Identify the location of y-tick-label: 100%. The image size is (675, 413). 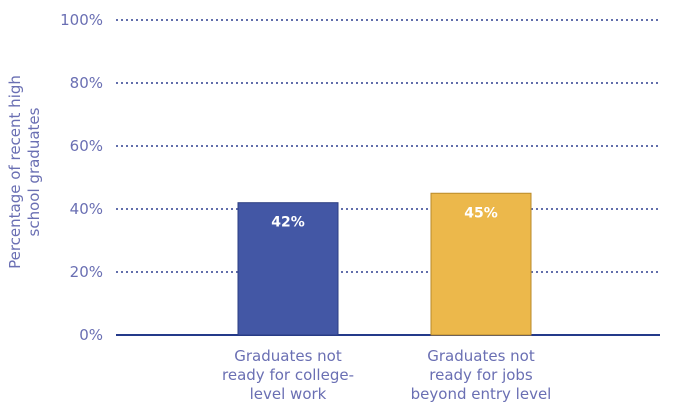
(81, 20).